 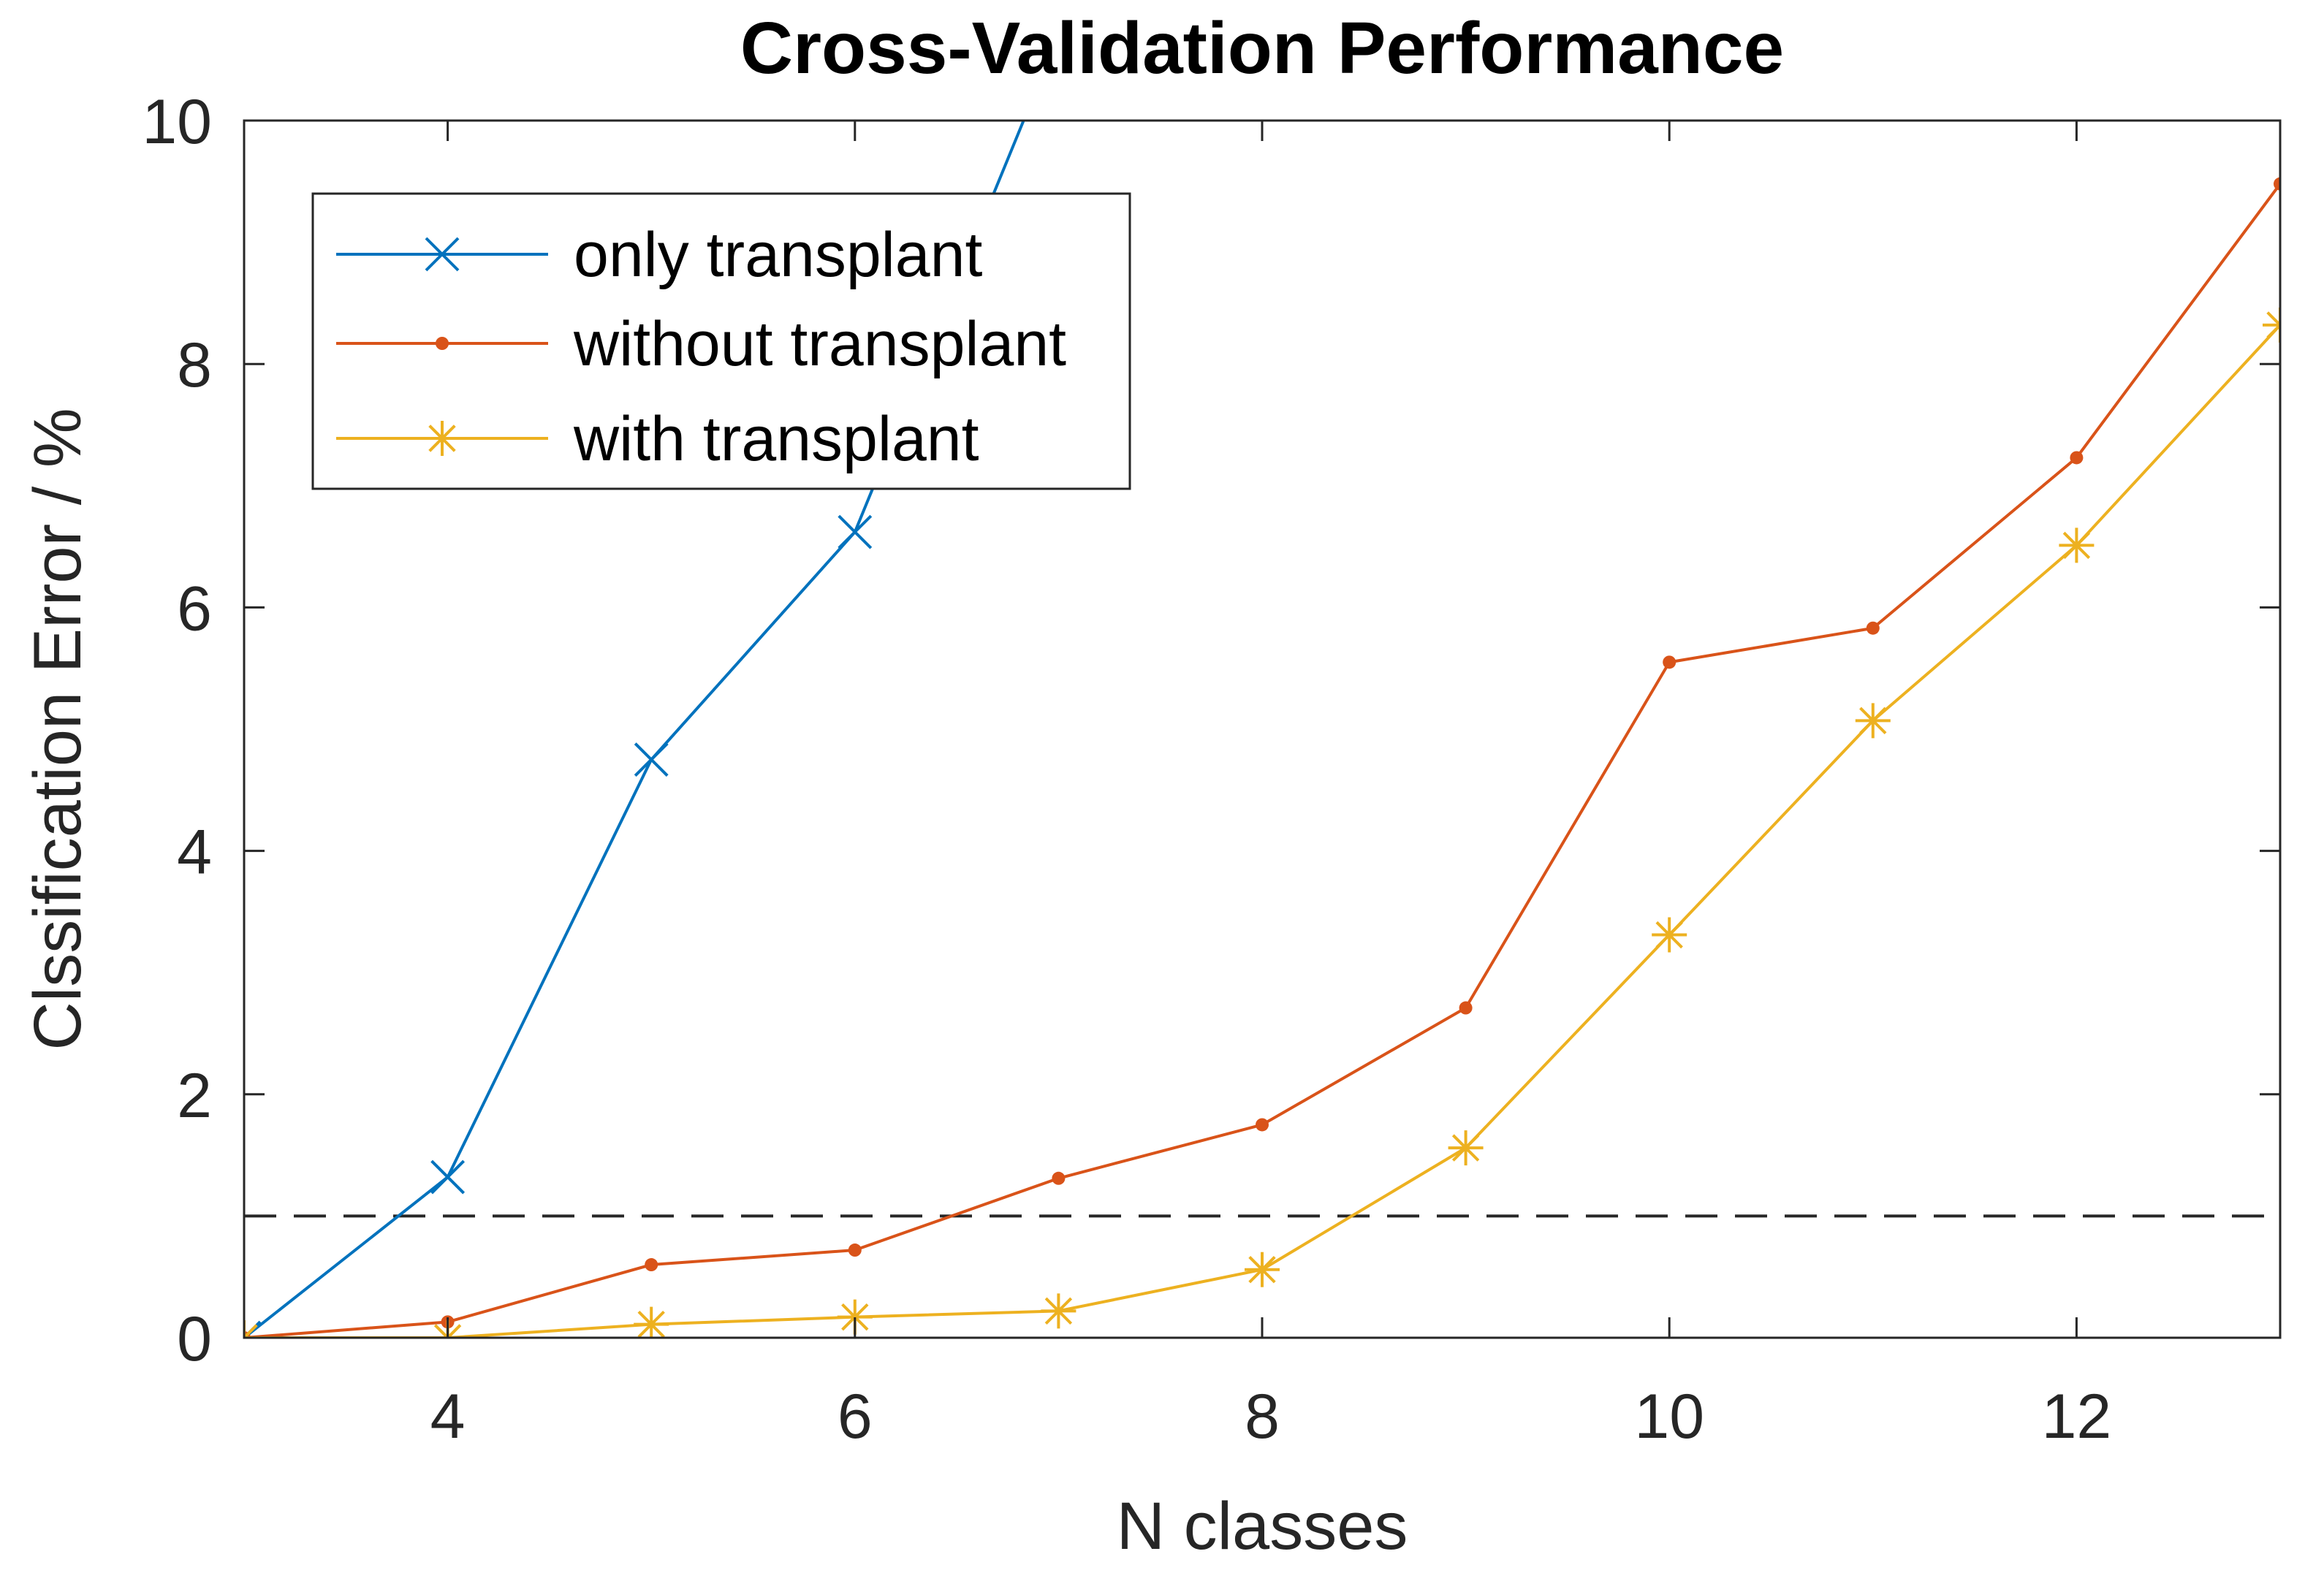 I want to click on x-tick-label: 12, so click(x=2077, y=1417).